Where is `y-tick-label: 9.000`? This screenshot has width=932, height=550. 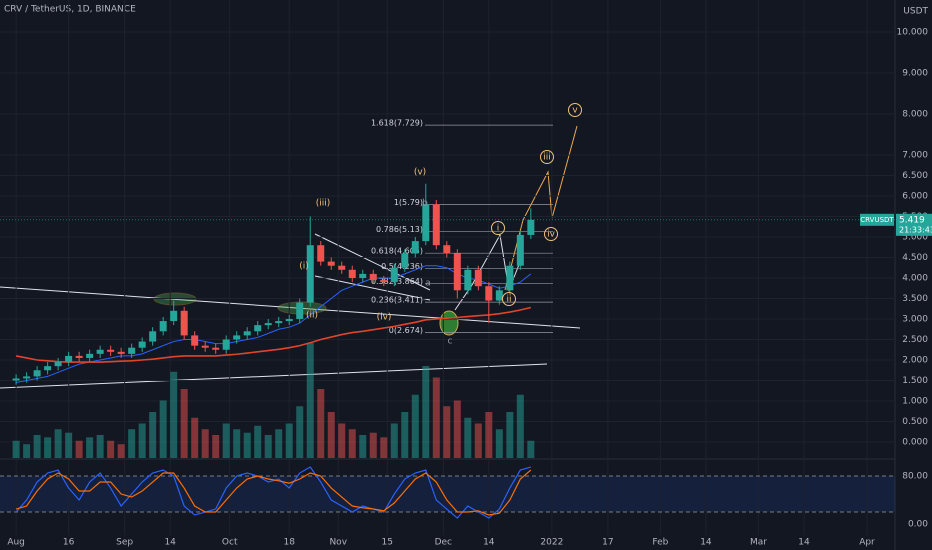 y-tick-label: 9.000 is located at coordinates (915, 73).